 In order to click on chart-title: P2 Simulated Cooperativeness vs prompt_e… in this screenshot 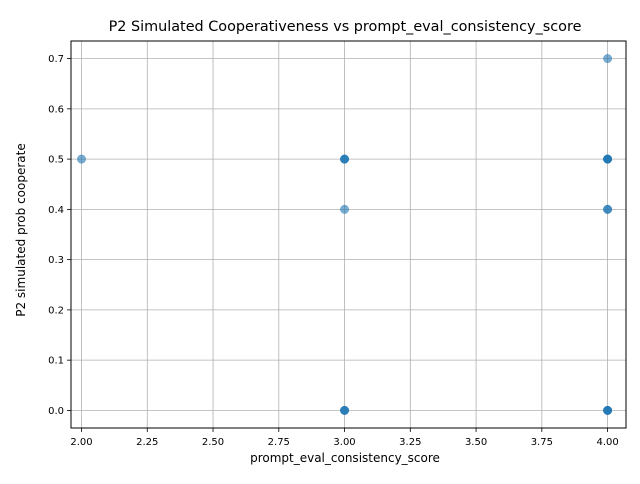, I will do `click(345, 27)`.